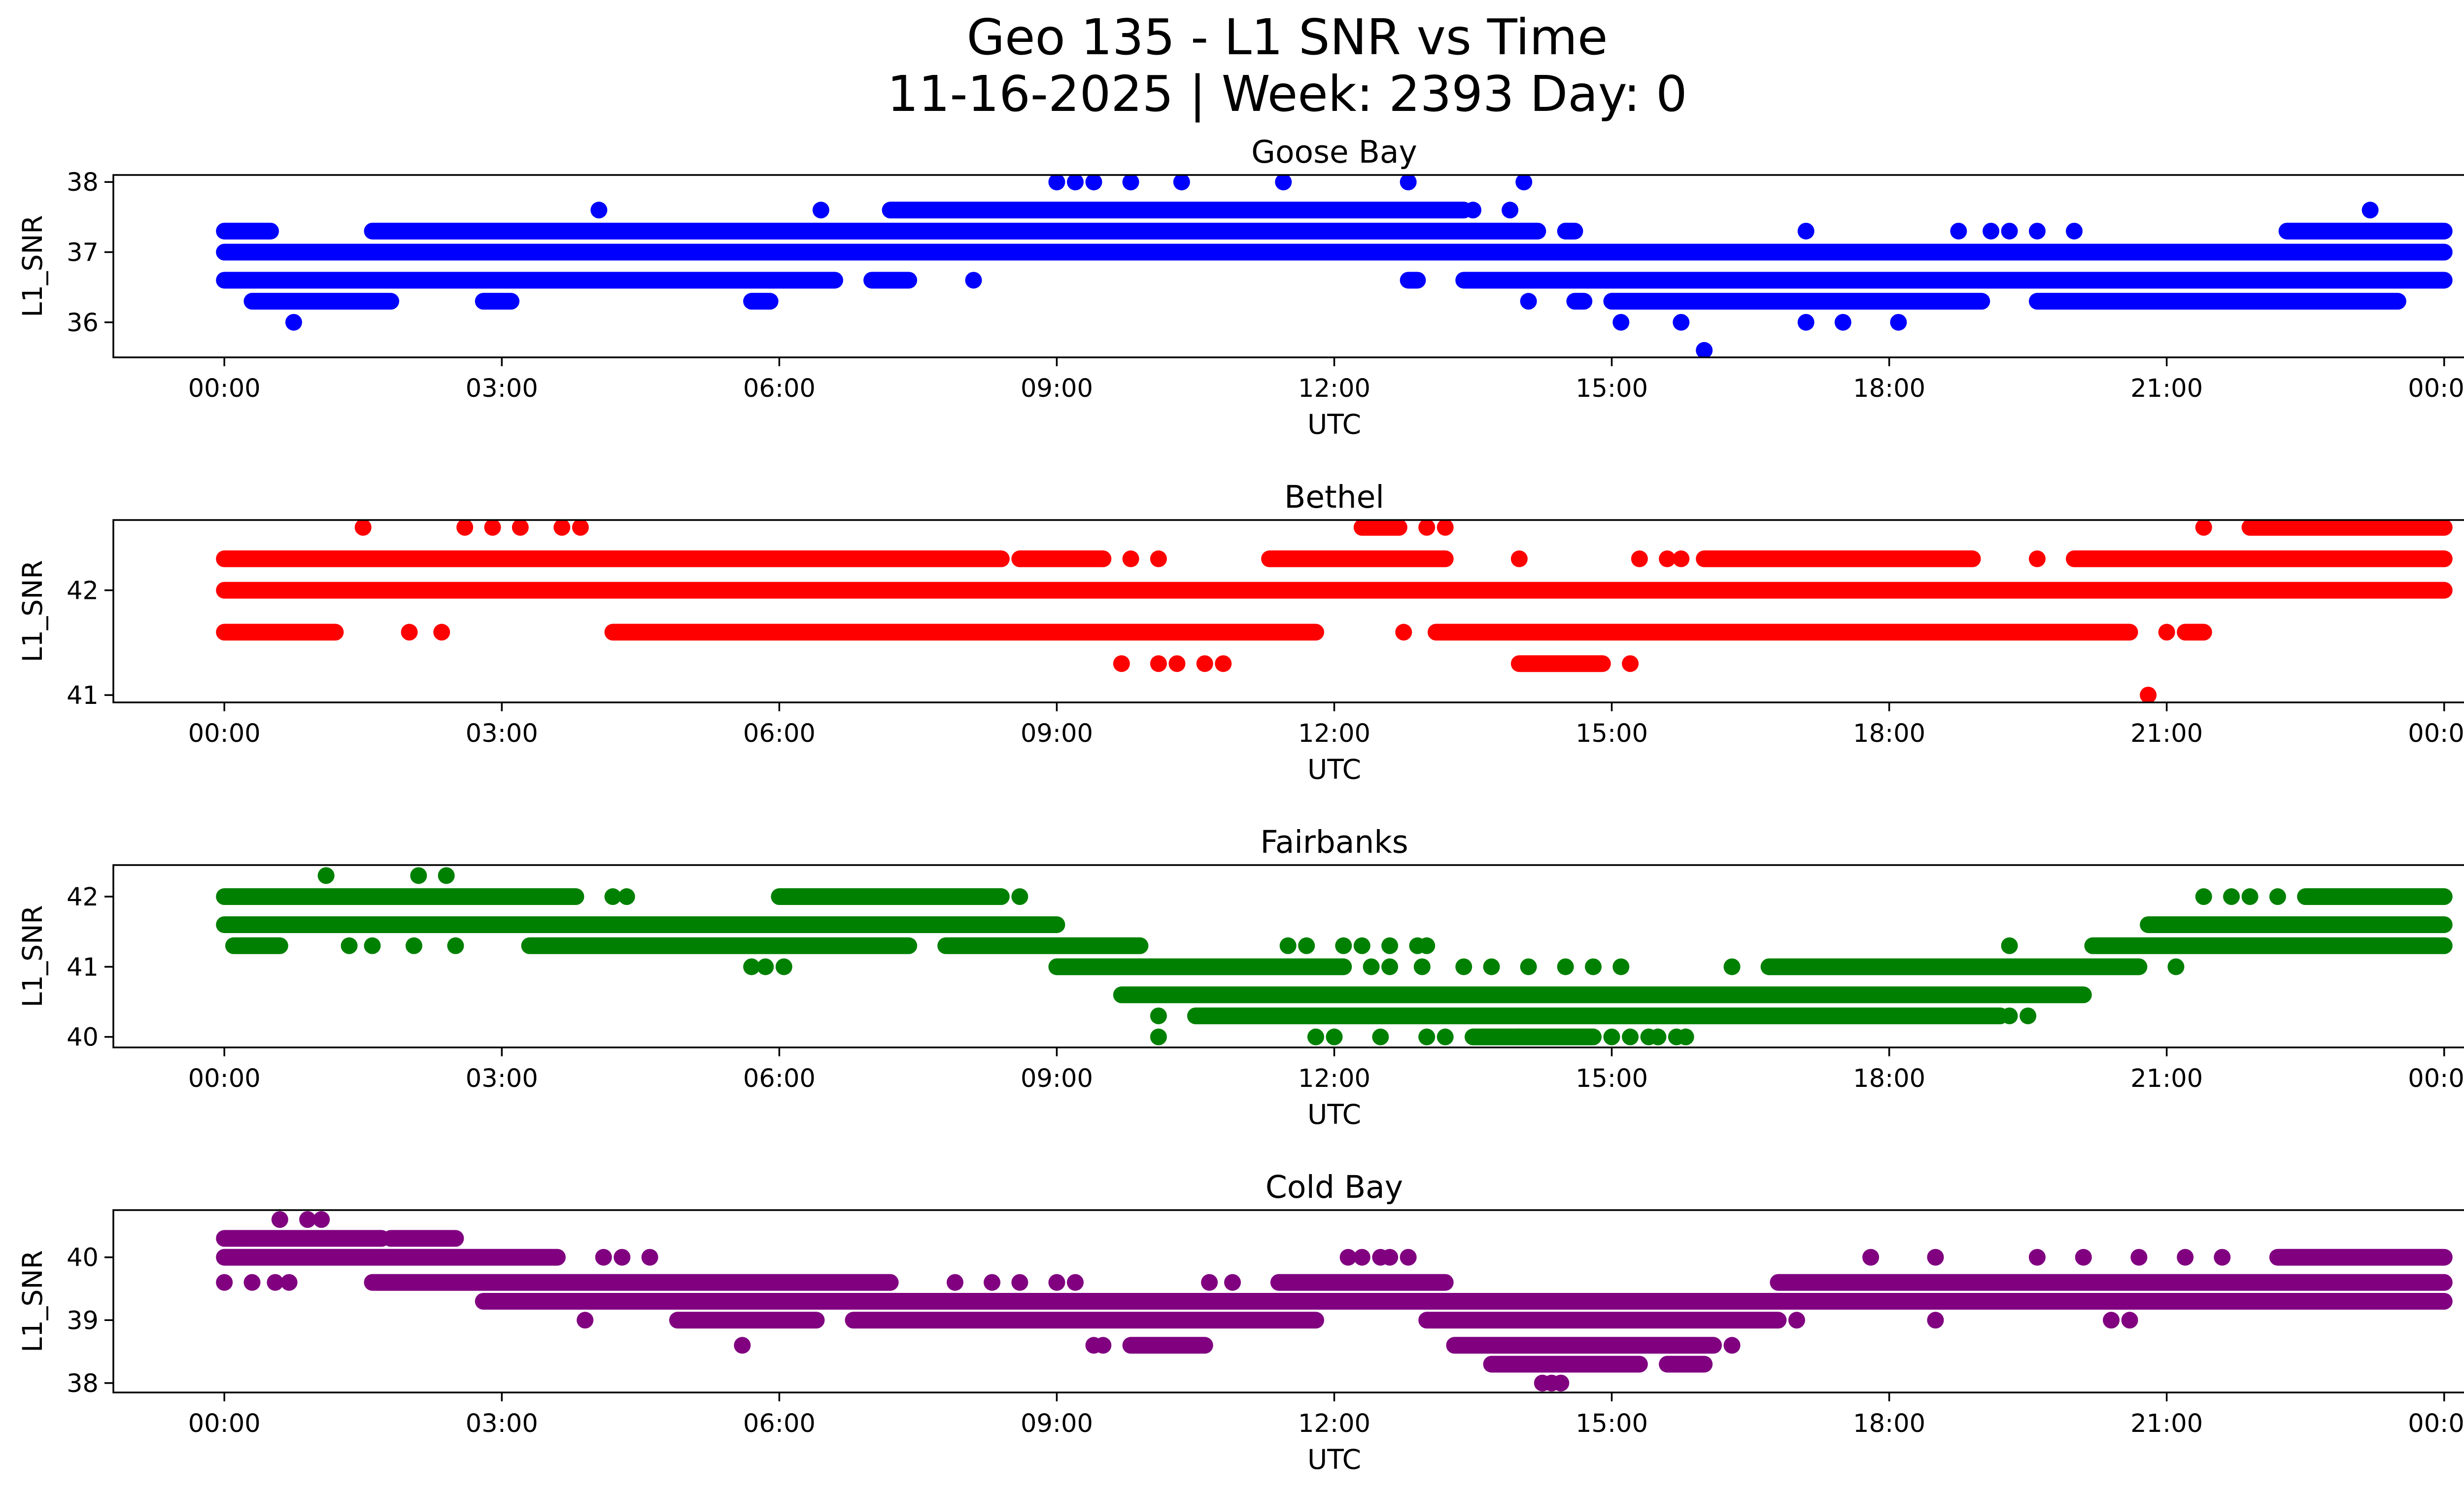  What do you see at coordinates (1334, 611) in the screenshot?
I see `series-bethel` at bounding box center [1334, 611].